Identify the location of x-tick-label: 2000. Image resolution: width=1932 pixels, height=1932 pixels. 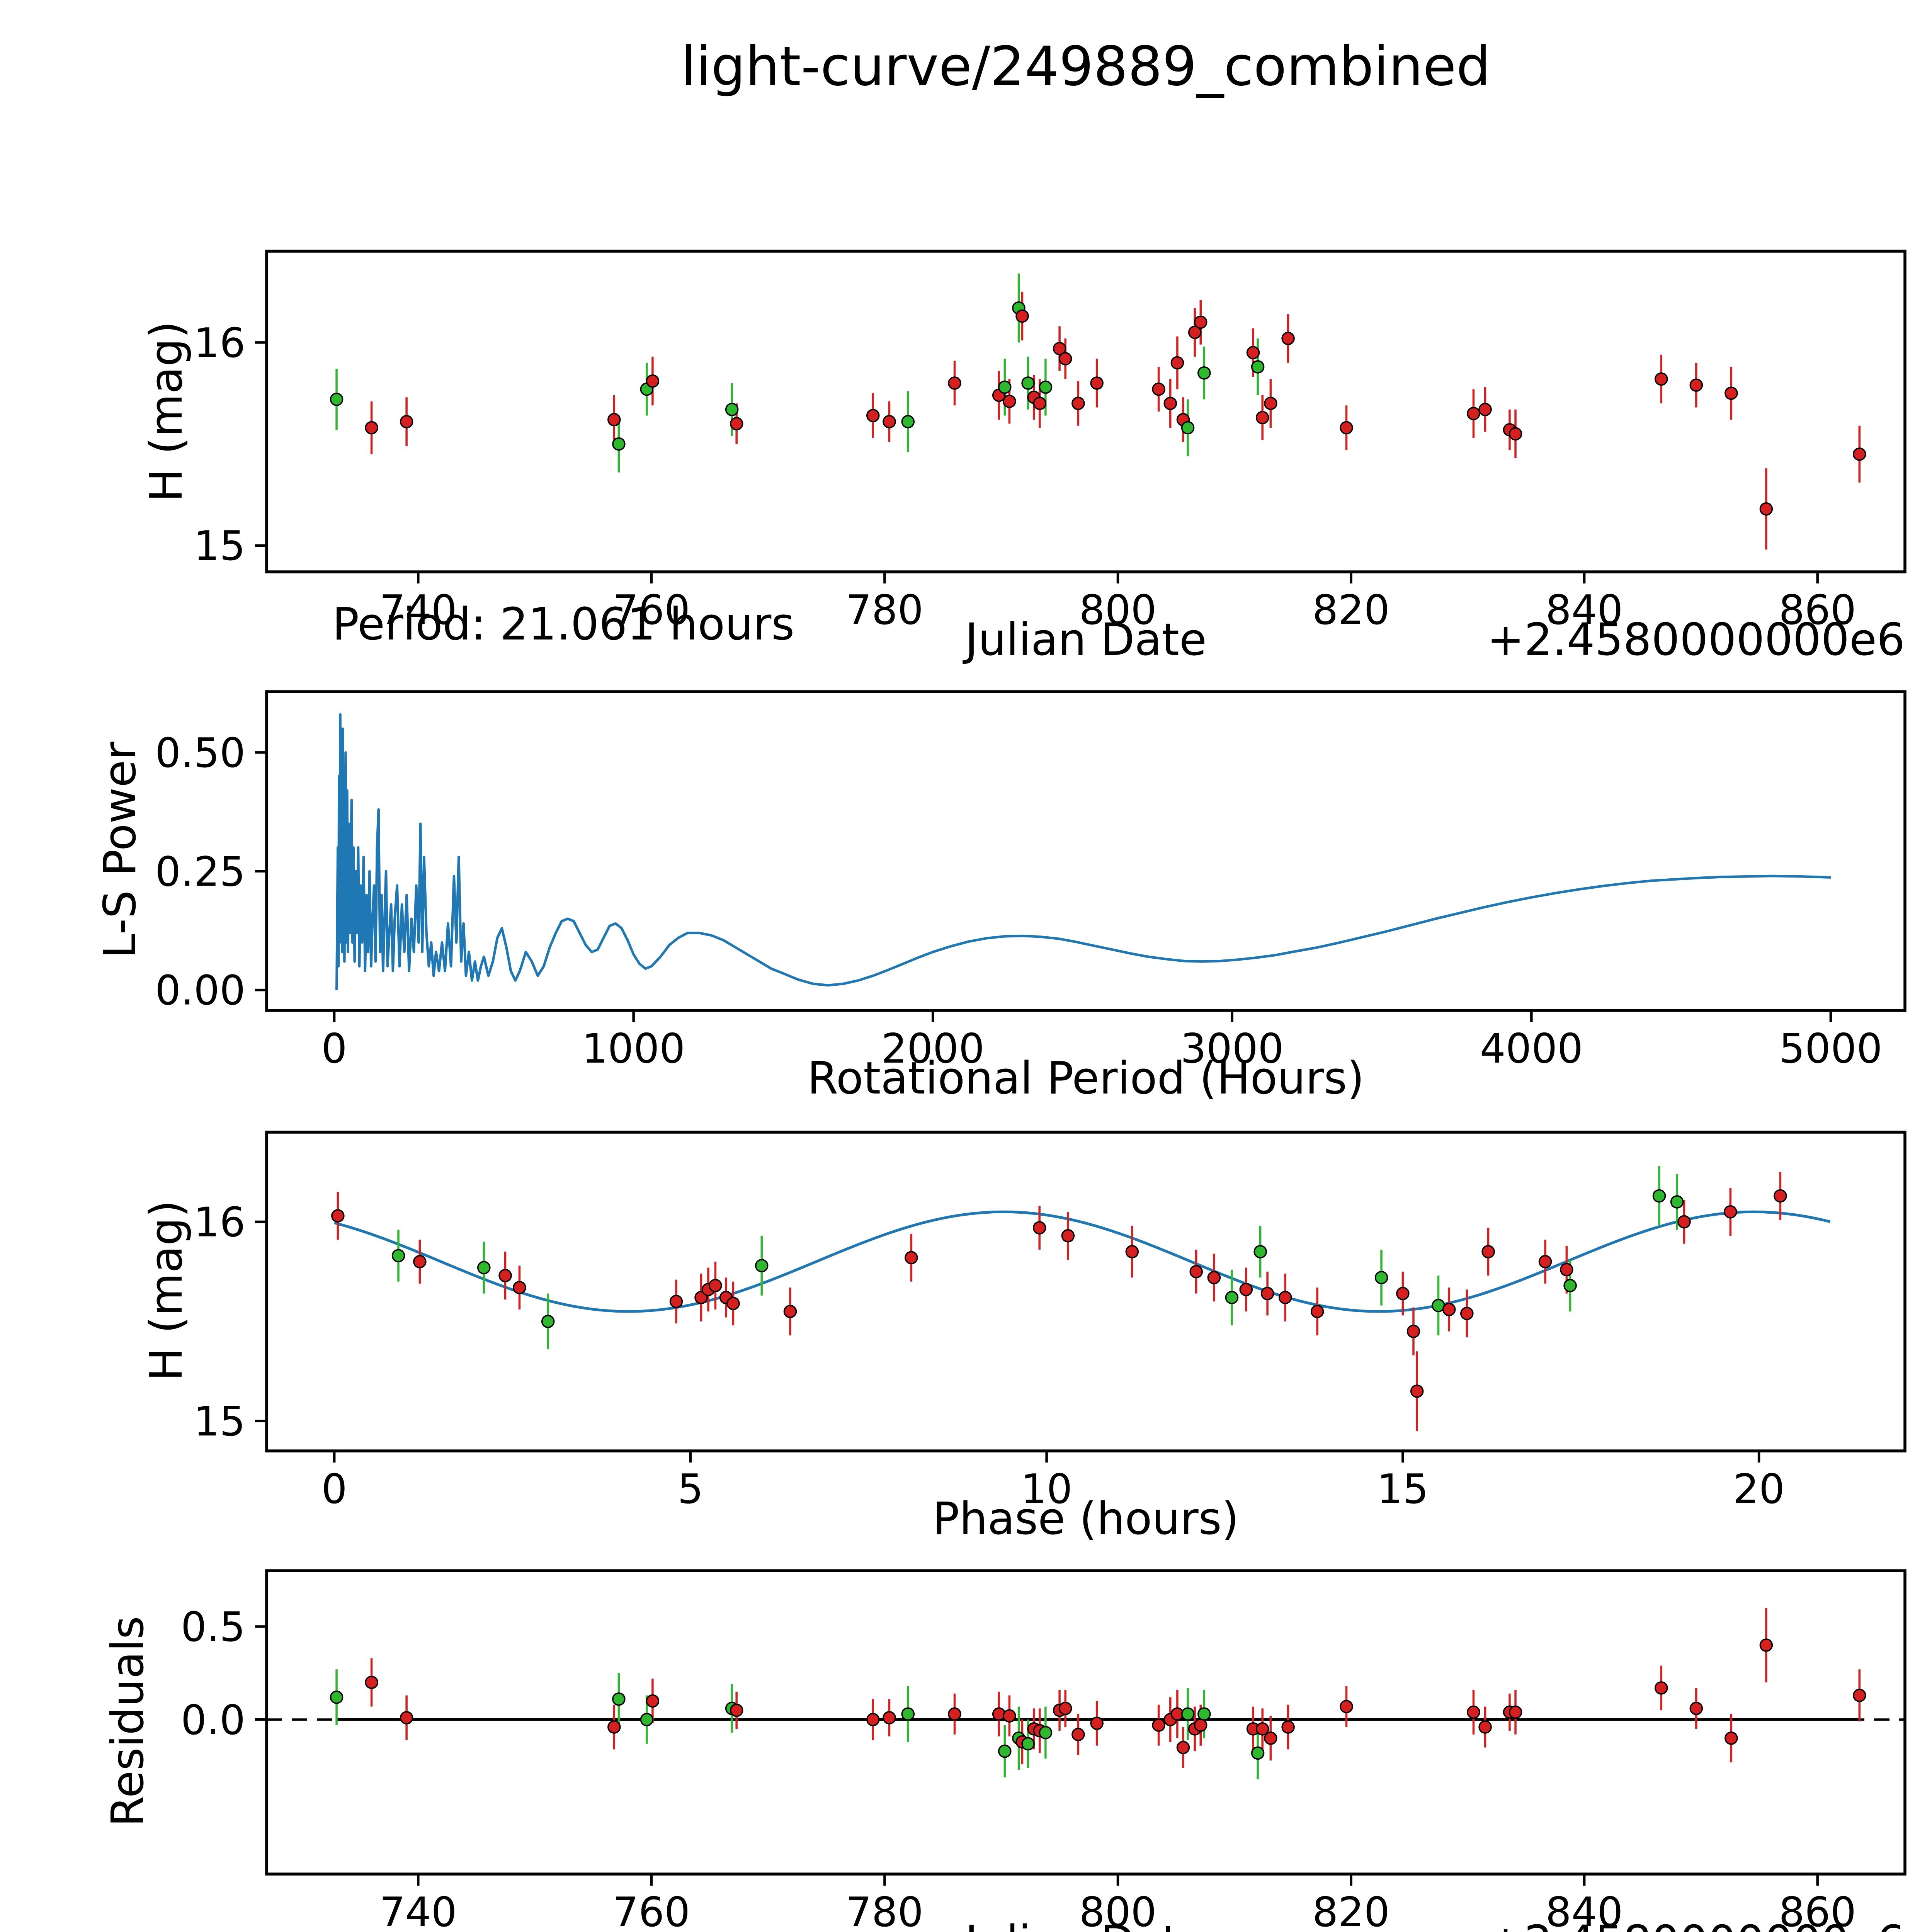
(933, 1049).